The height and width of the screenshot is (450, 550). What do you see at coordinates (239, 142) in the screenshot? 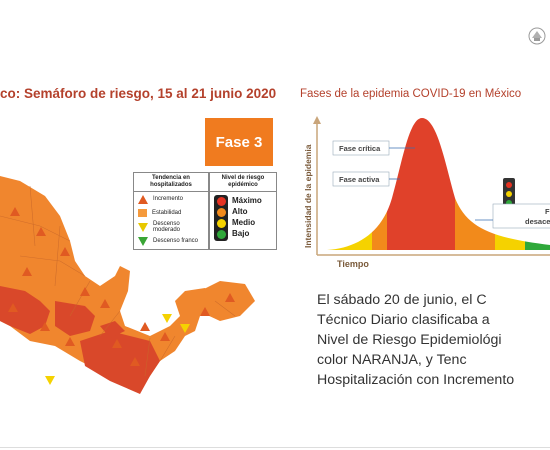
I see `phase-badge: Fase 3` at bounding box center [239, 142].